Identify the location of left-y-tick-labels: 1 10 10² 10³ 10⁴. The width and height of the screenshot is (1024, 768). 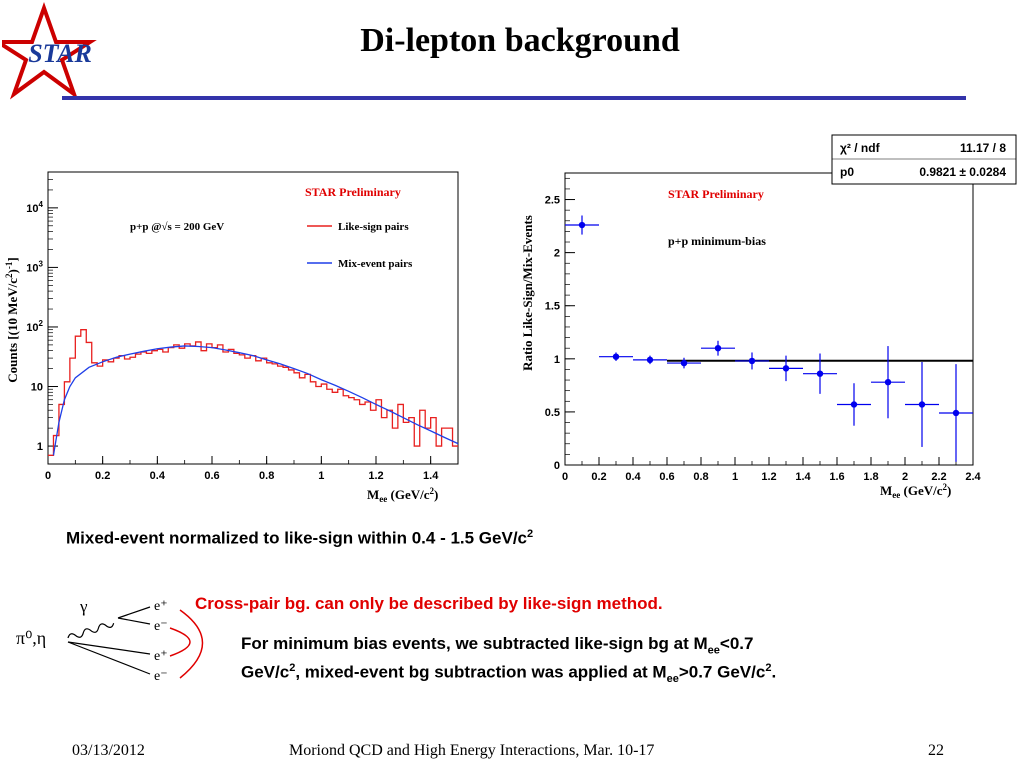
(34, 326).